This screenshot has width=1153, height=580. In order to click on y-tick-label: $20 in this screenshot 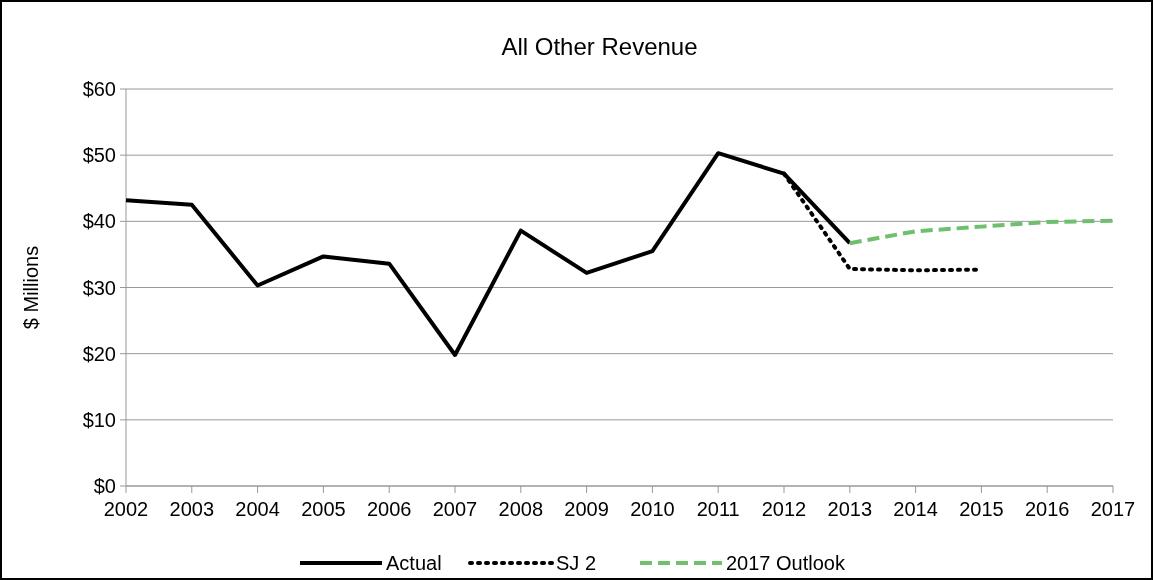, I will do `click(99, 353)`.